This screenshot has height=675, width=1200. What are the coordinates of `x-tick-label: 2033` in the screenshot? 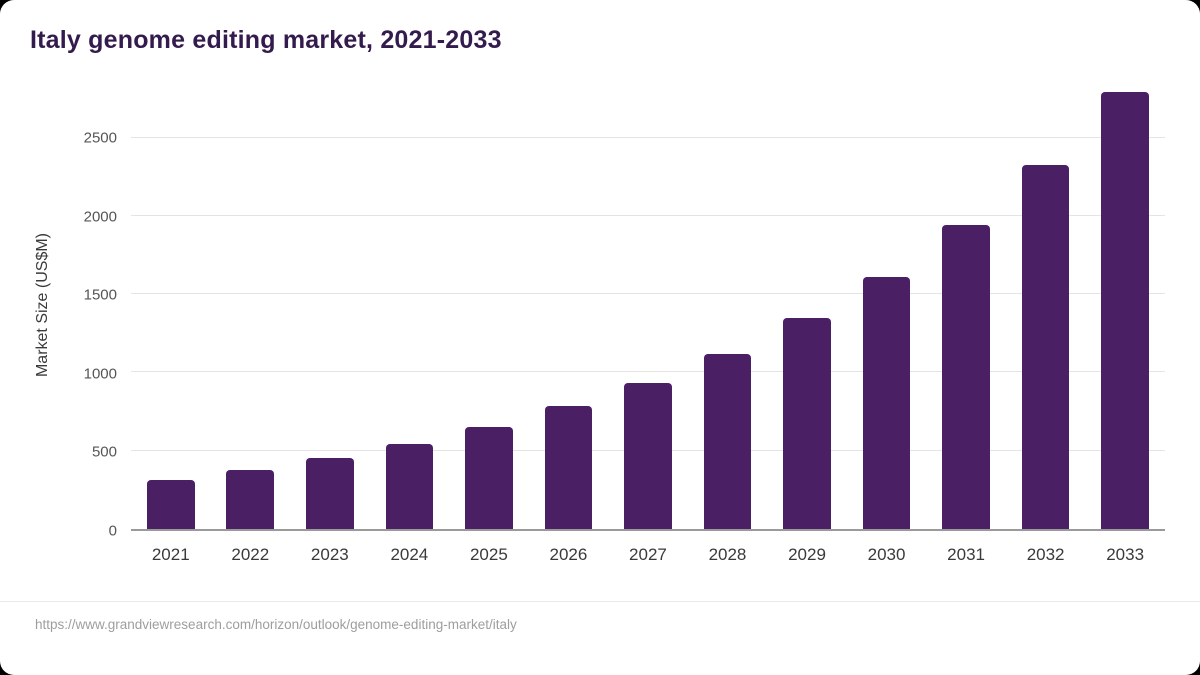 It's located at (1125, 554).